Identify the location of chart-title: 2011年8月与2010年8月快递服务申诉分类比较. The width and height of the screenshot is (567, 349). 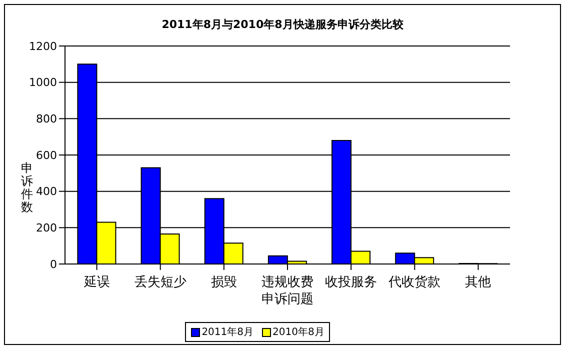
(282, 24).